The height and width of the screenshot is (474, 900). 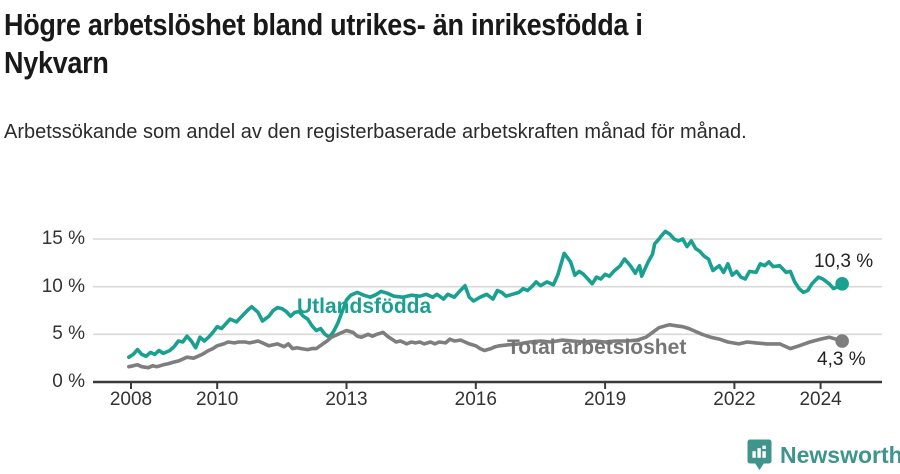 I want to click on newsworthy-brand-link: Newsworthy, so click(x=823, y=454).